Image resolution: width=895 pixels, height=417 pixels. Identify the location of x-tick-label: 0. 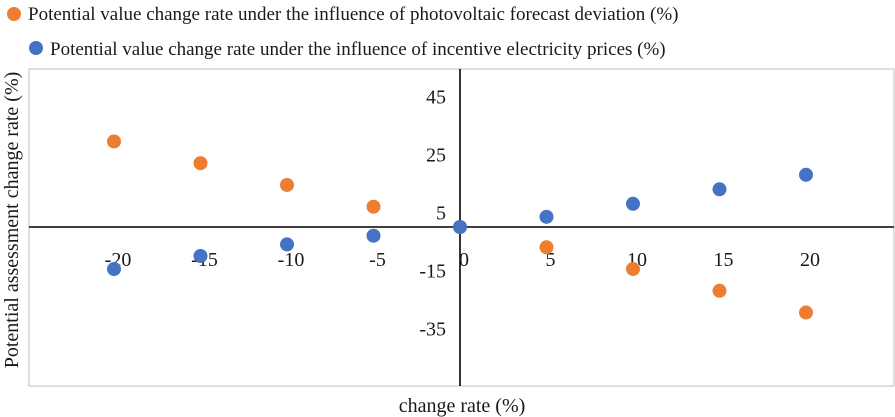
(464, 260).